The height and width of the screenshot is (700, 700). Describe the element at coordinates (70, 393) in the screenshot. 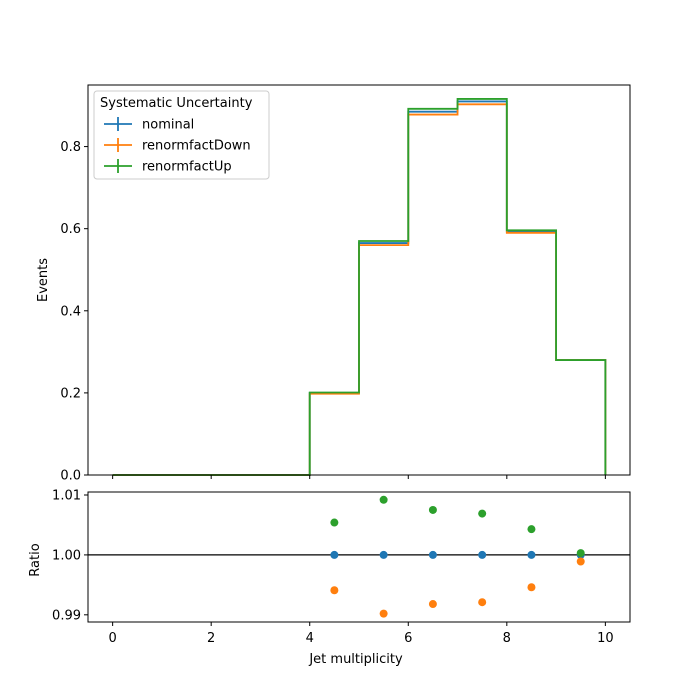

I see `main-y-tick-label: 0.2` at that location.